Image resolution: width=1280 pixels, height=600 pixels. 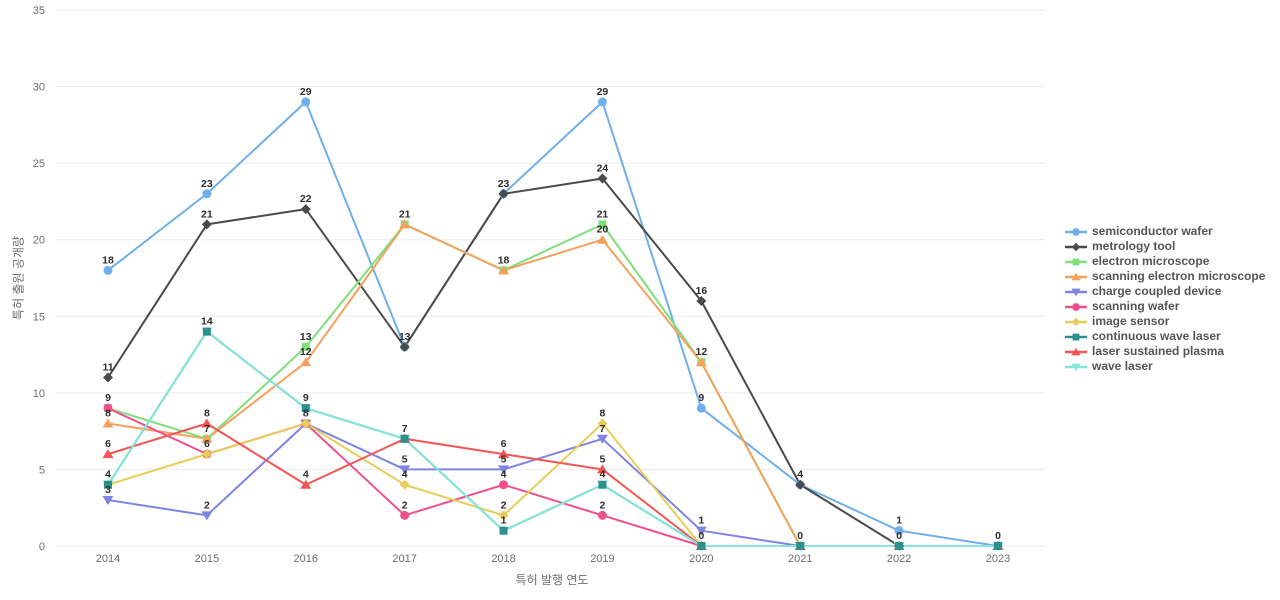 What do you see at coordinates (1165, 321) in the screenshot?
I see `legend-item-image-sensor: image sensor` at bounding box center [1165, 321].